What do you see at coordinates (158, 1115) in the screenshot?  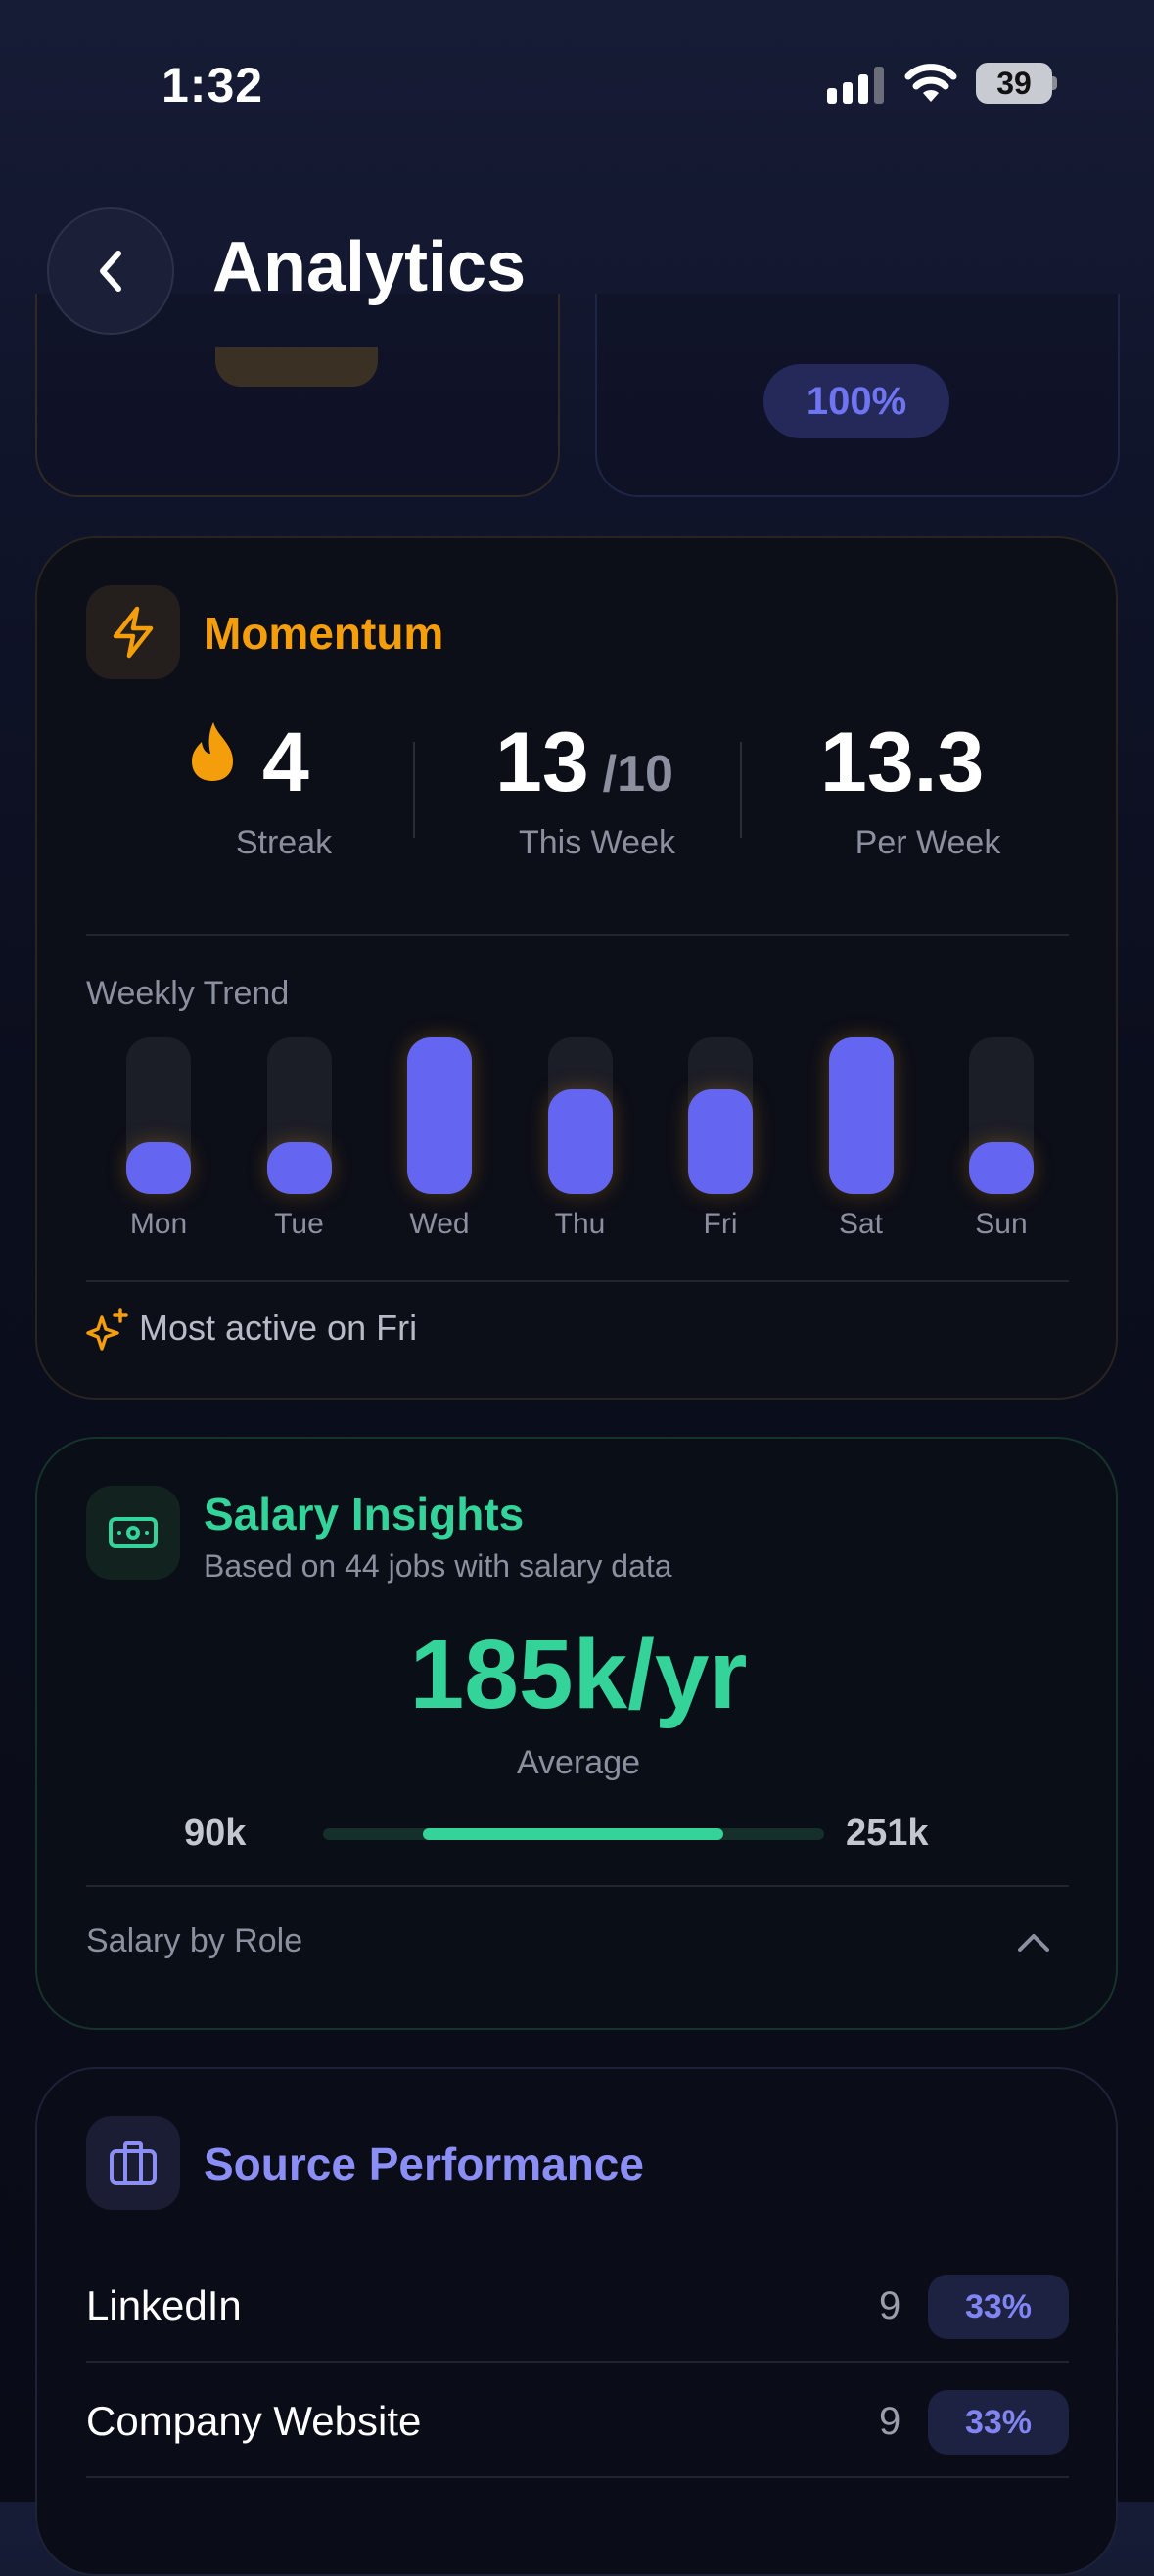 I see `trend-bar-mon` at bounding box center [158, 1115].